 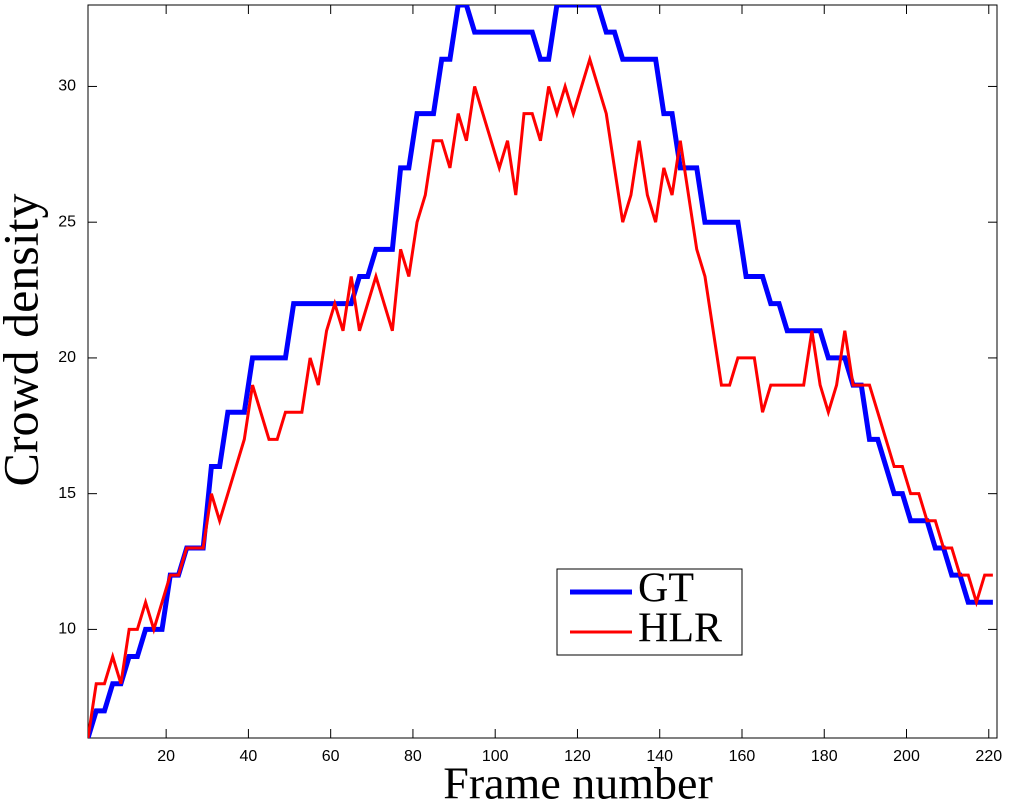 I want to click on legend-box, so click(x=649, y=612).